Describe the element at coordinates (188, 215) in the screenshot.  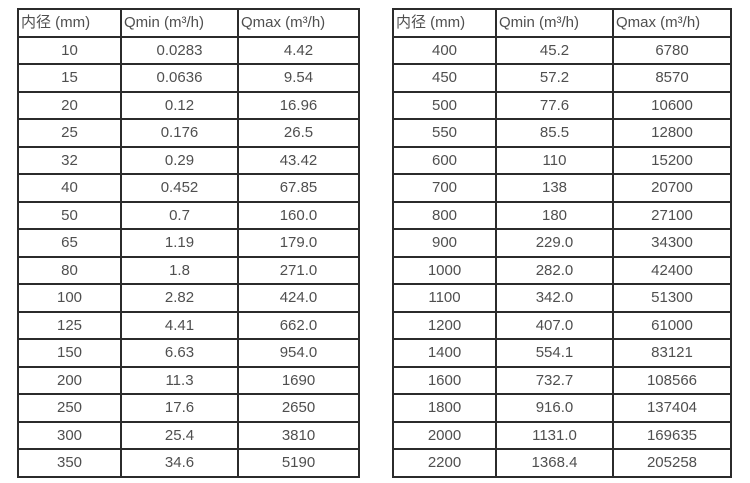
I see `table-row: 50 0.7 160.0` at that location.